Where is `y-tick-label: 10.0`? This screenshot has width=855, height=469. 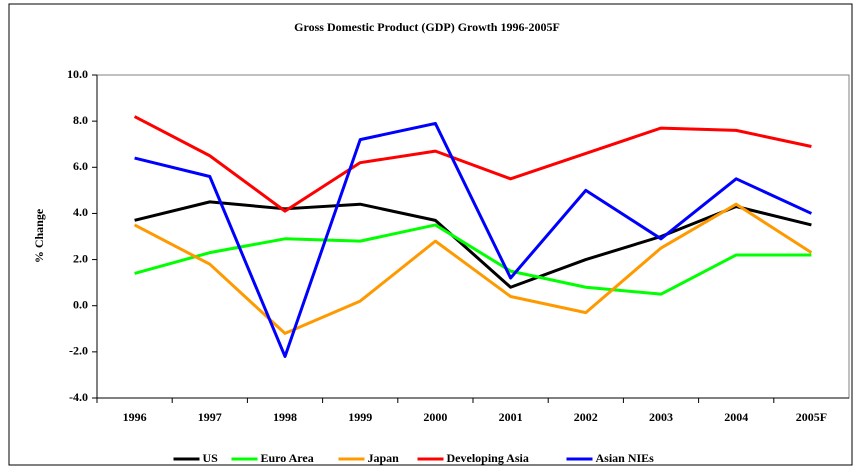
y-tick-label: 10.0 is located at coordinates (77, 74).